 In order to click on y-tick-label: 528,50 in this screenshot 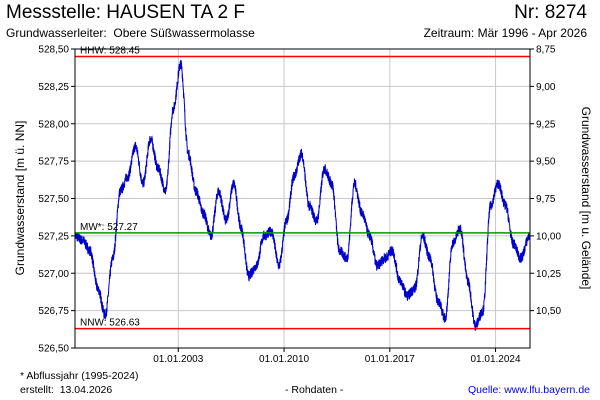, I will do `click(53, 50)`.